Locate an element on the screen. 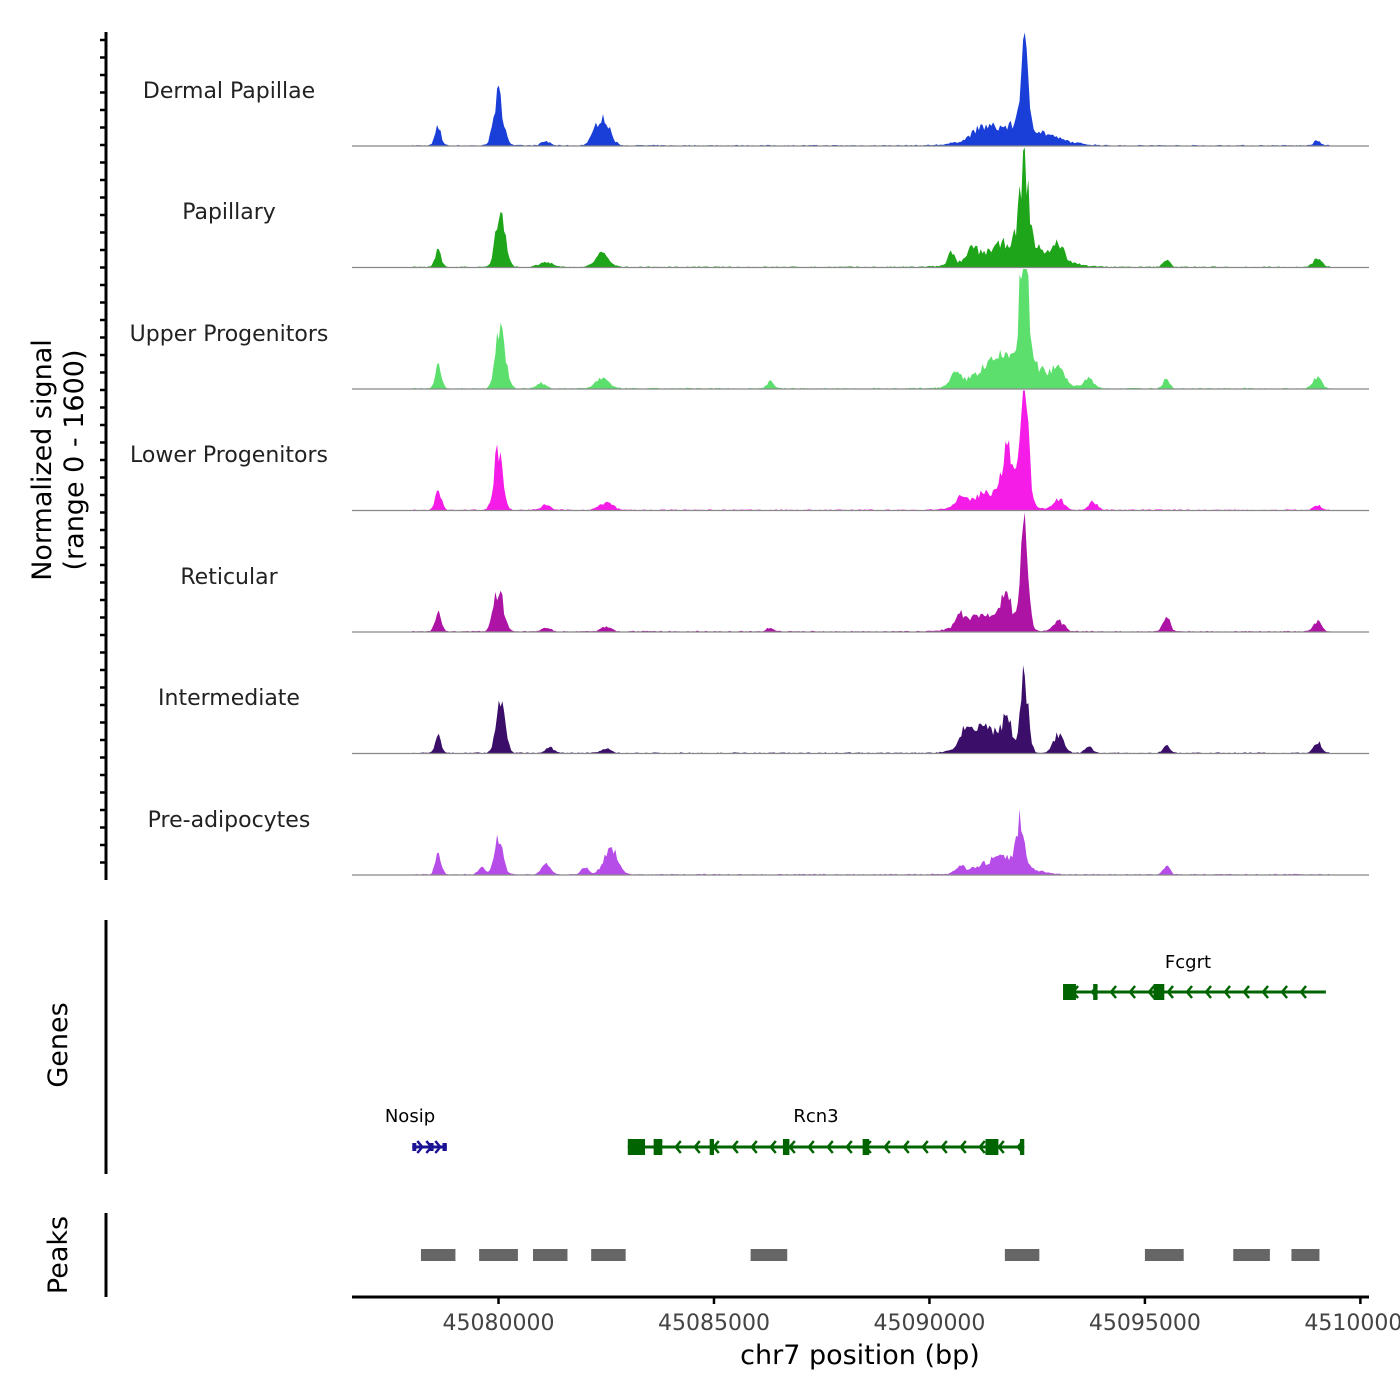 The height and width of the screenshot is (1400, 1400). gene-label-nosip: Nosip is located at coordinates (410, 1116).